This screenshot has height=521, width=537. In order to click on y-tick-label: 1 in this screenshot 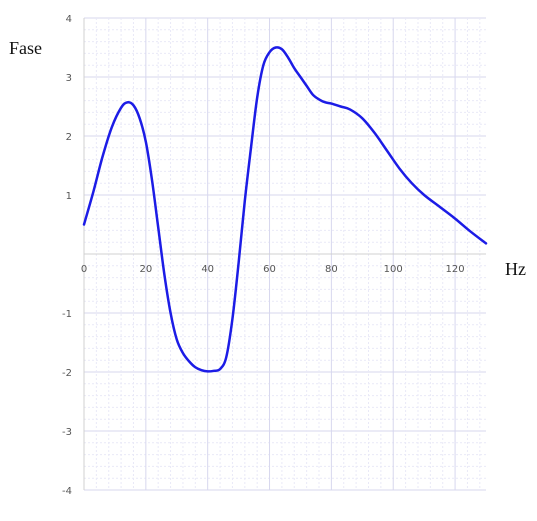, I will do `click(69, 196)`.